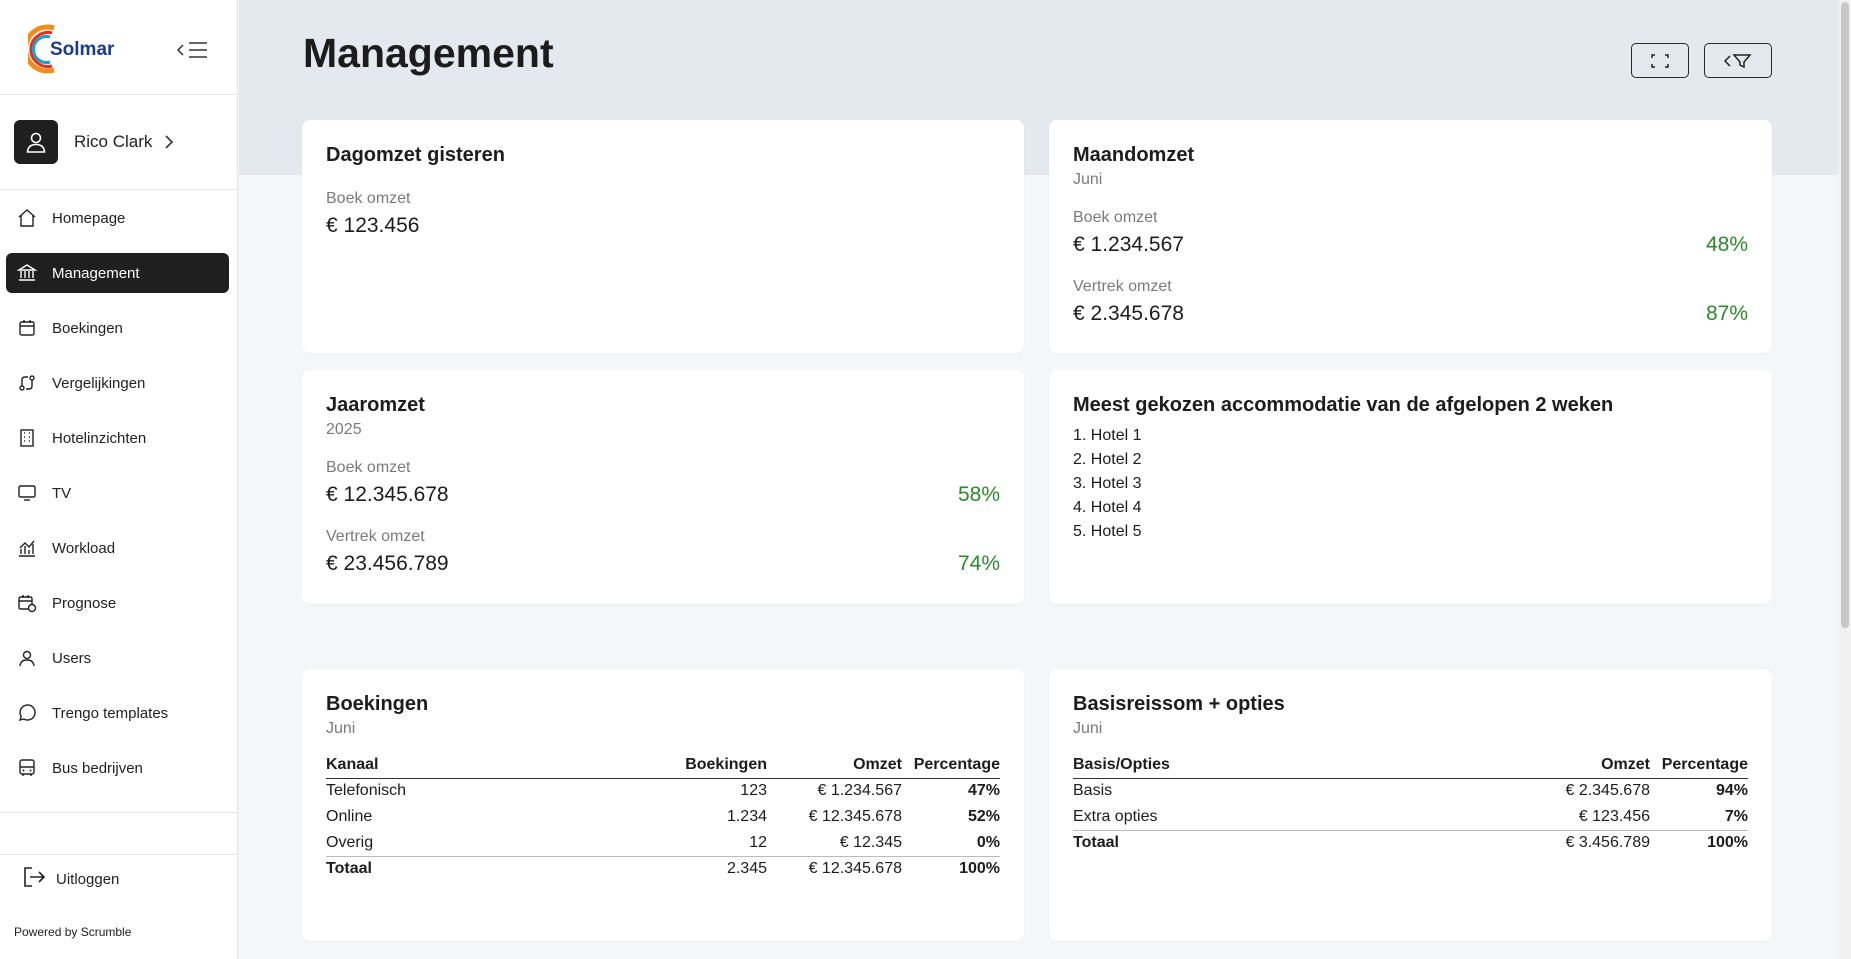  What do you see at coordinates (711, 868) in the screenshot?
I see `table-cell: 2.345` at bounding box center [711, 868].